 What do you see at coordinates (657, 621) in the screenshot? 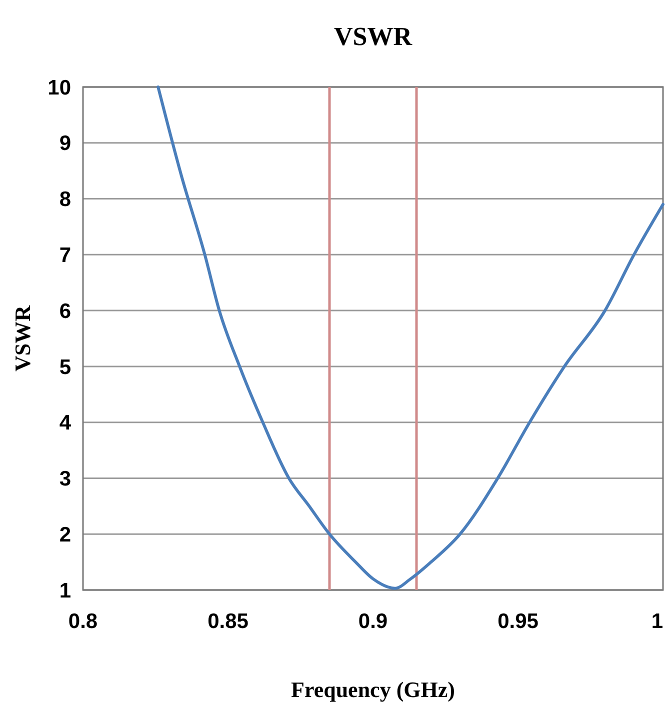
I see `x-tick-label: 1` at bounding box center [657, 621].